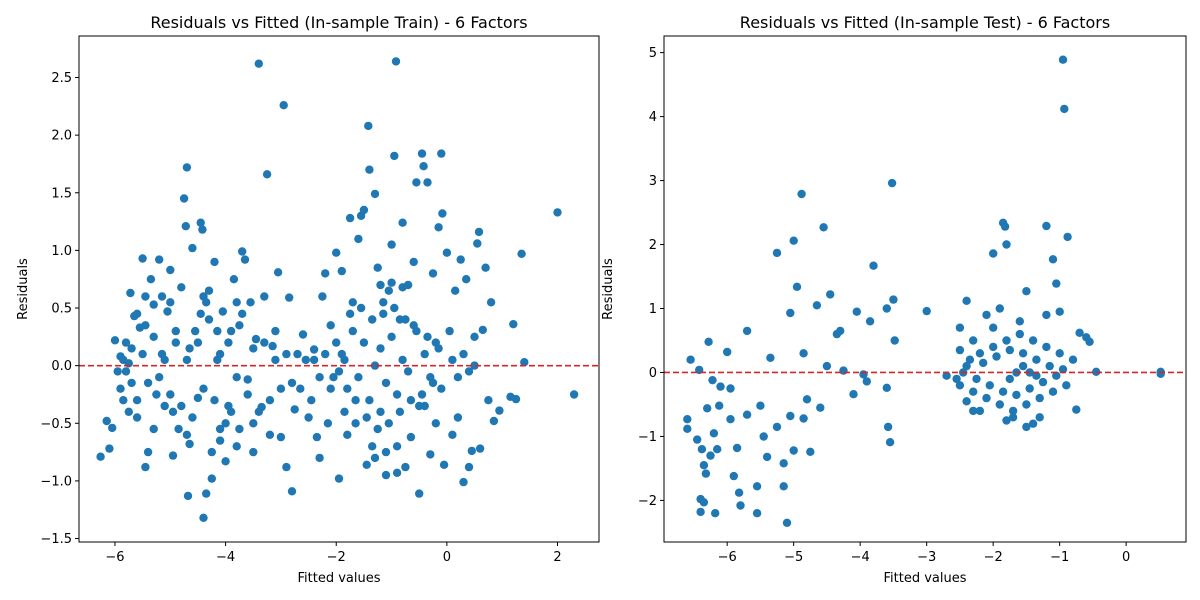  What do you see at coordinates (338, 578) in the screenshot?
I see `x-axis-label: Fitted values` at bounding box center [338, 578].